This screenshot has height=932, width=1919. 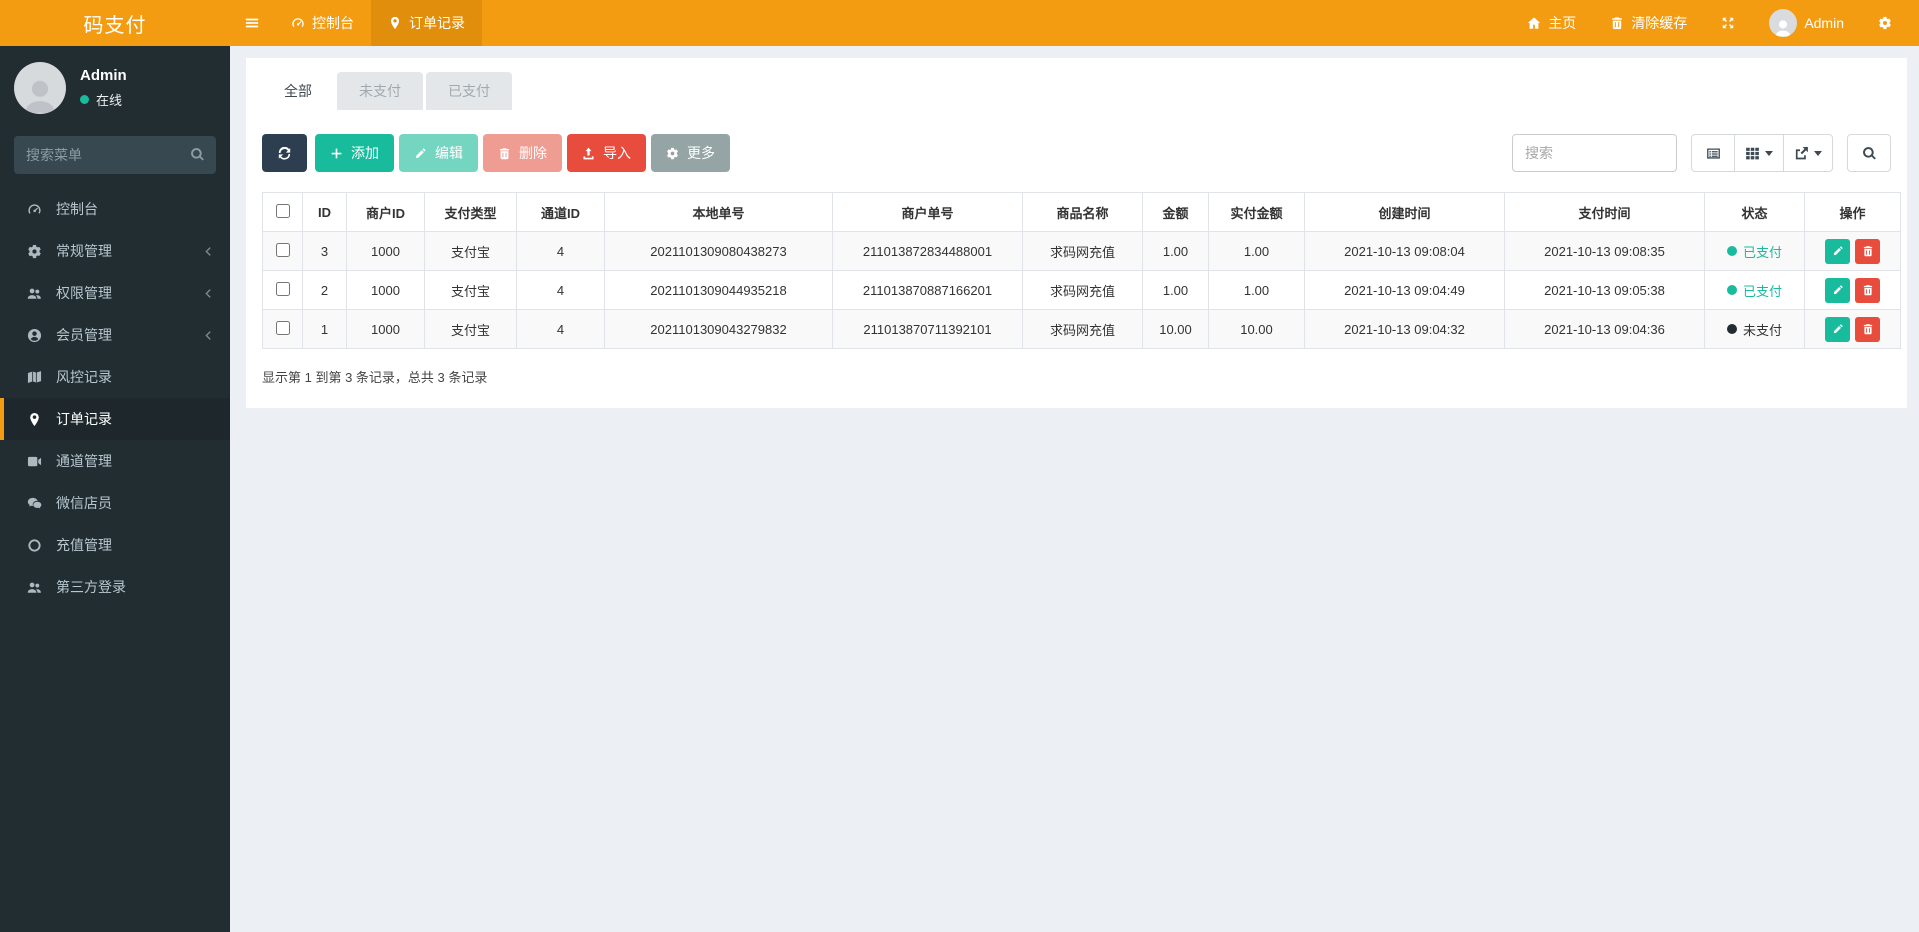 I want to click on top-navbar: 码支付 控制台 订单记录 主页 清除缓存 Admin, so click(x=959, y=23).